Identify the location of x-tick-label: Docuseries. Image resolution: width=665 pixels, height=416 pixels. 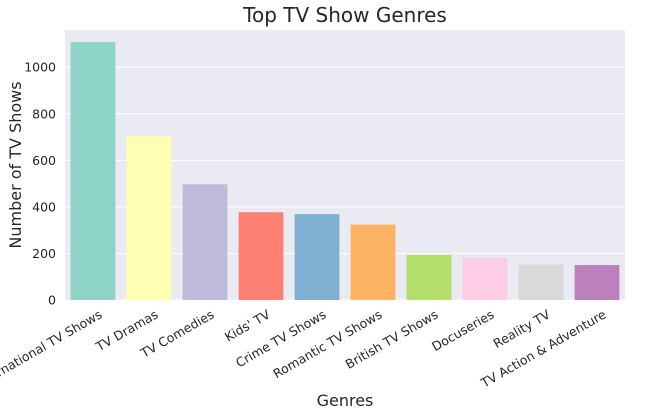
(462, 331).